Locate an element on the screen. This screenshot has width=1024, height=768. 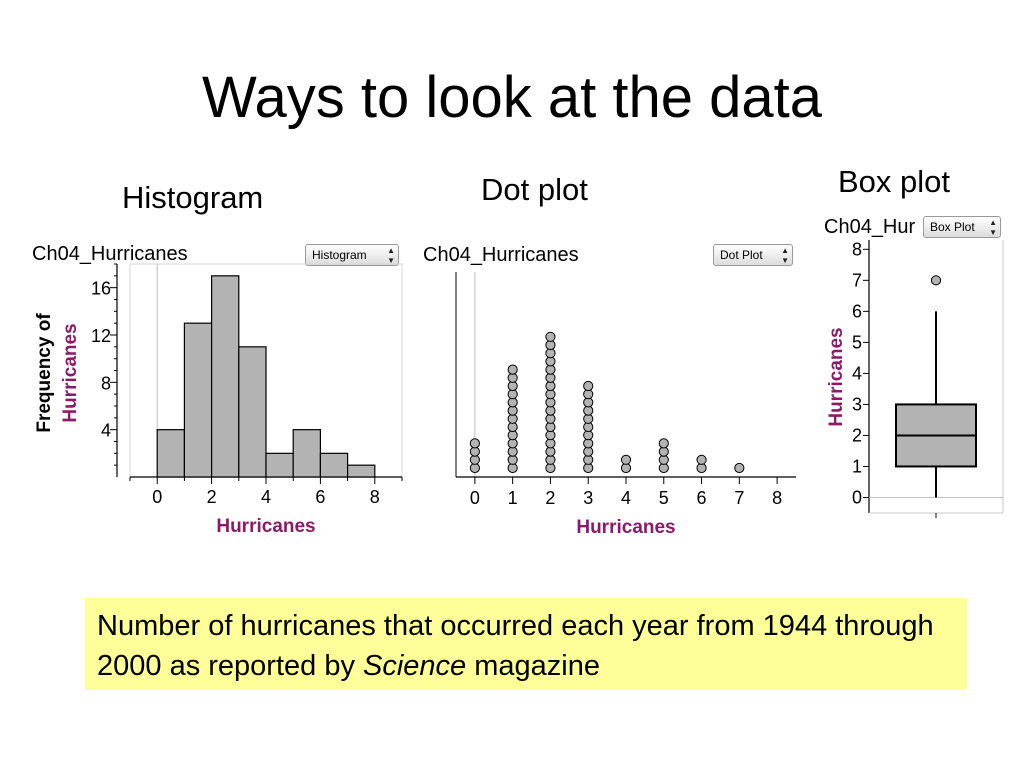
histogram-x-tick-label: 0 is located at coordinates (157, 497).